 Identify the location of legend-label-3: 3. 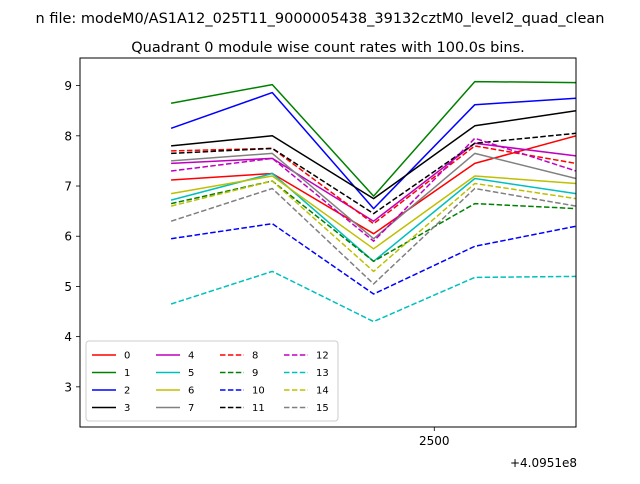
(127, 408).